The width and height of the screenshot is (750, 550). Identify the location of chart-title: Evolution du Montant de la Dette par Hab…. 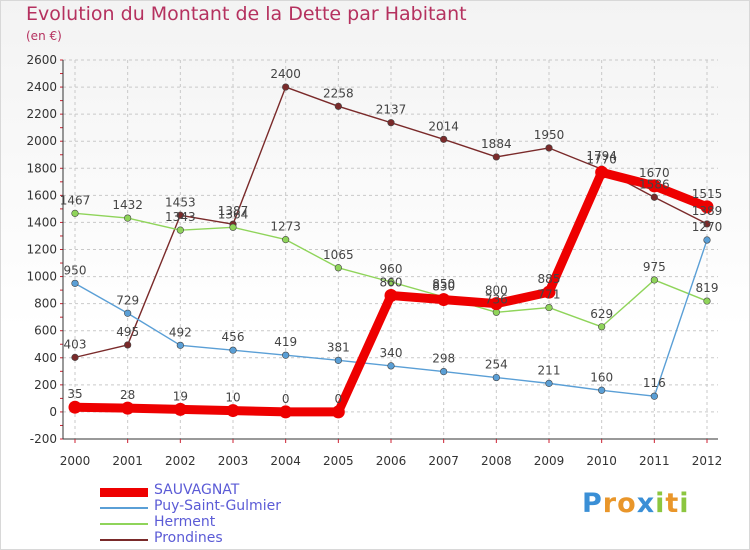
(246, 14).